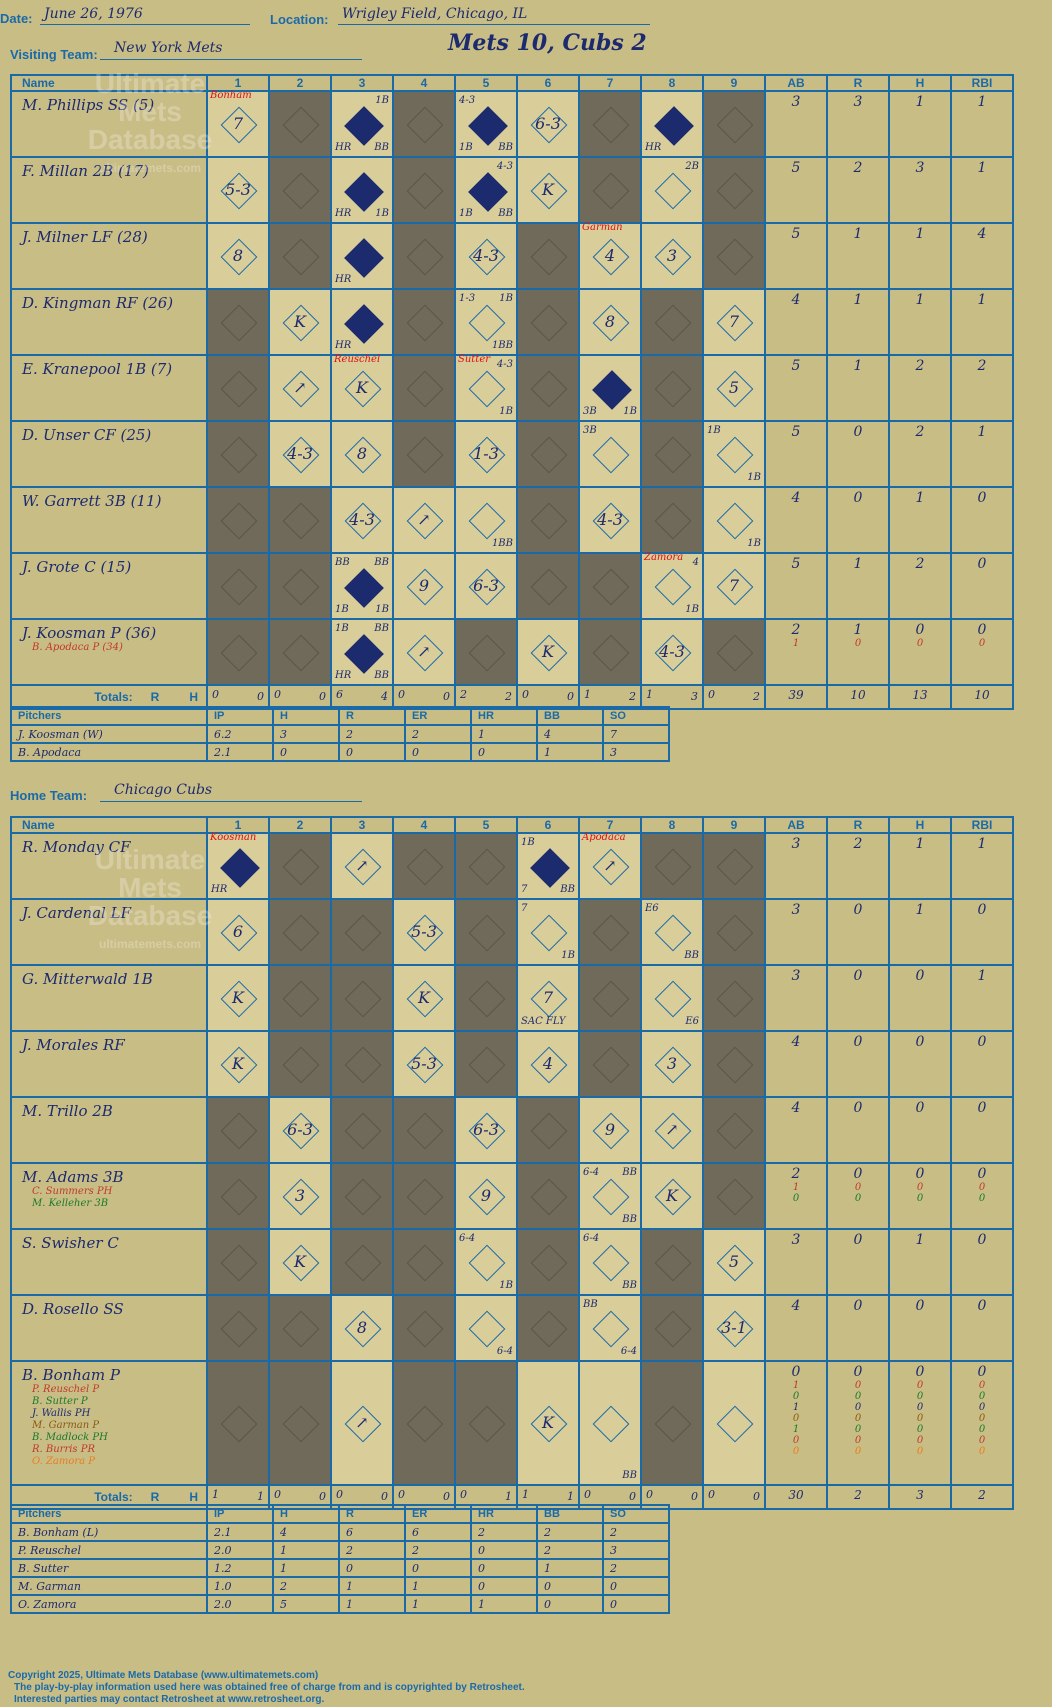 This screenshot has height=1707, width=1052. What do you see at coordinates (920, 454) in the screenshot?
I see `stat-h: 2` at bounding box center [920, 454].